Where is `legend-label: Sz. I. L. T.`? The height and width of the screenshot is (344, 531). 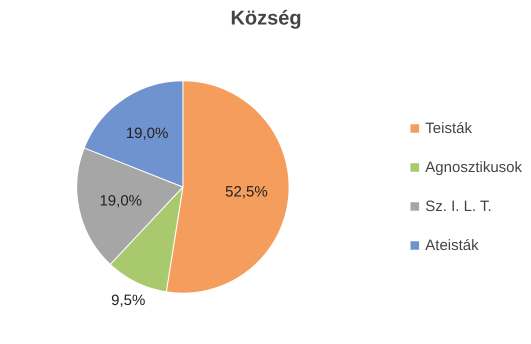 legend-label: Sz. I. L. T. is located at coordinates (458, 206).